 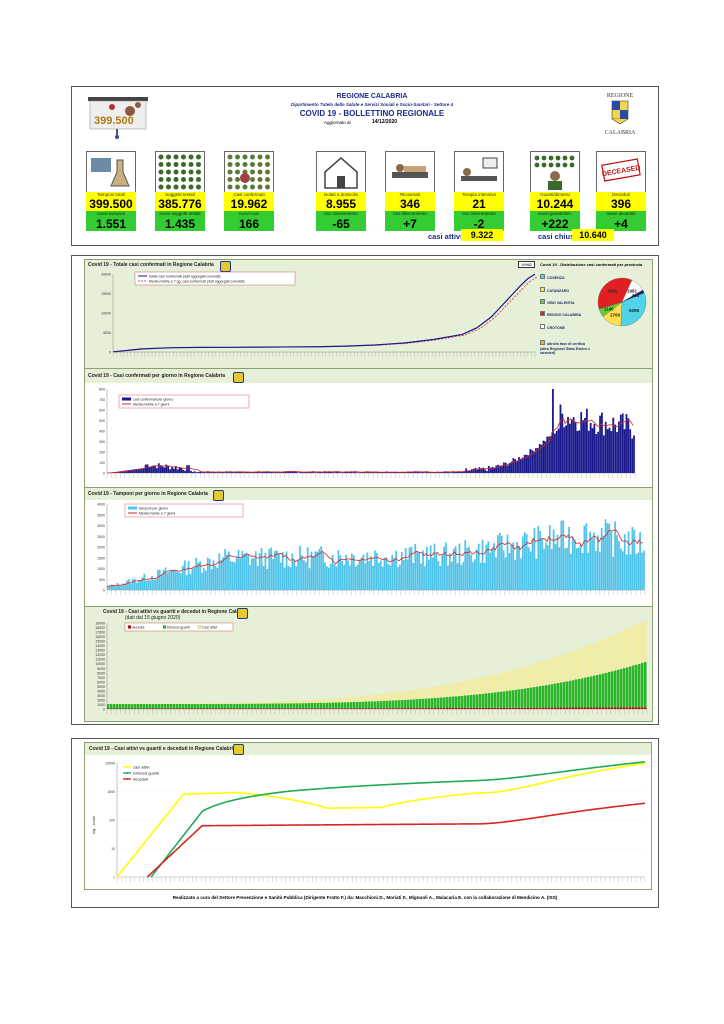 What do you see at coordinates (110, 172) in the screenshot?
I see `lab-icon-graphic` at bounding box center [110, 172].